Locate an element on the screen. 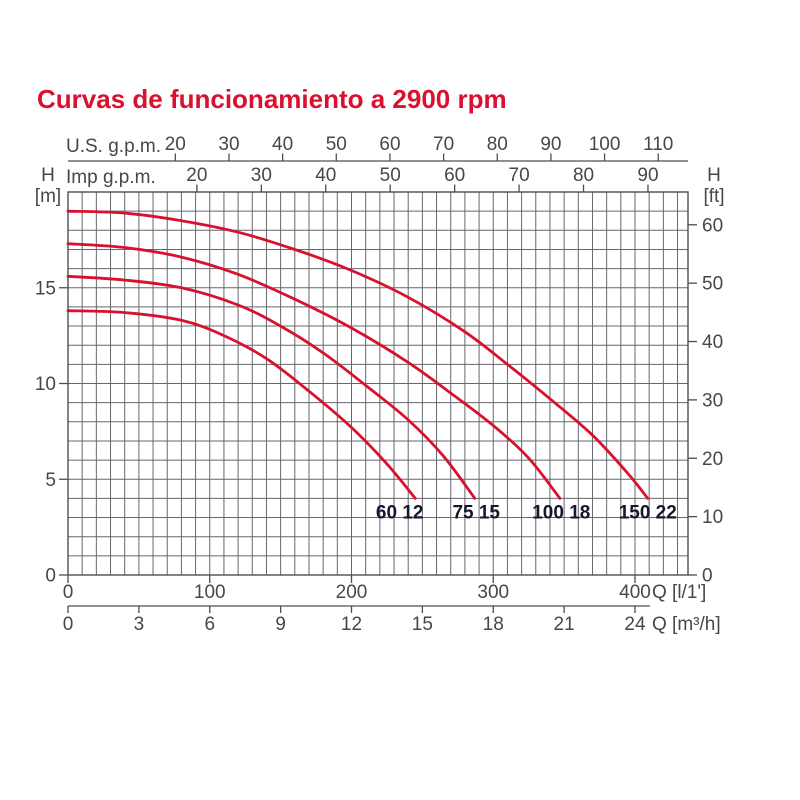  axis-l-per-min: 0 100 200 300 400 Q [l/1'] is located at coordinates (384, 589).